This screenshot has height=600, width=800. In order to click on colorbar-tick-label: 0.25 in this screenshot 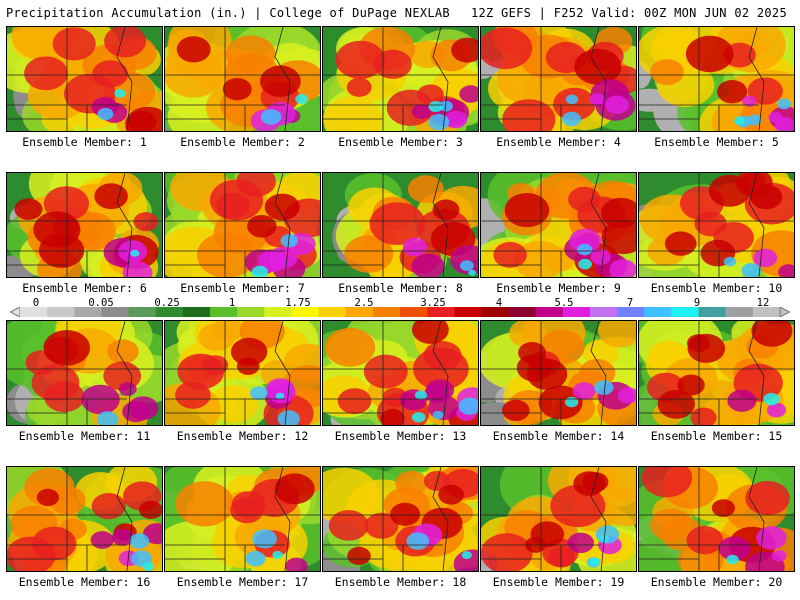, I will do `click(167, 303)`.